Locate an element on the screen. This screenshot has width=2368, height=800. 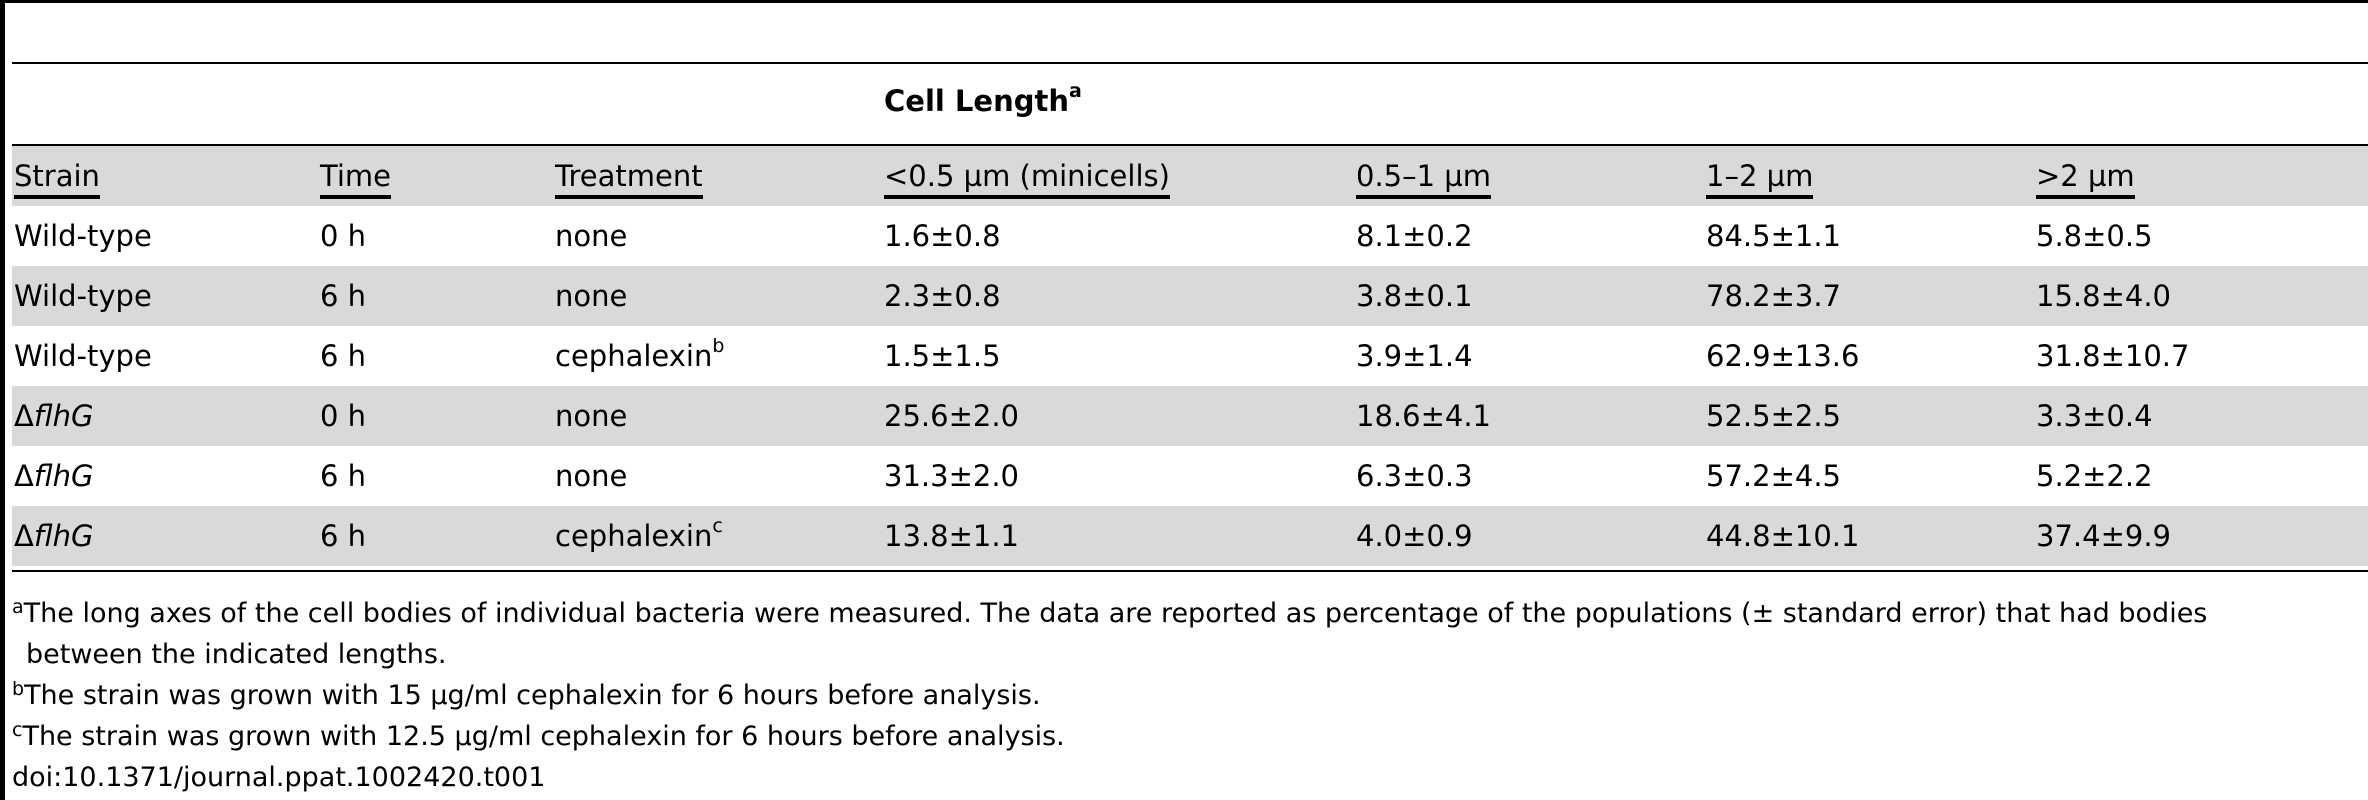
length-0-5-1-cell: 4.0±0.9 is located at coordinates (1414, 536).